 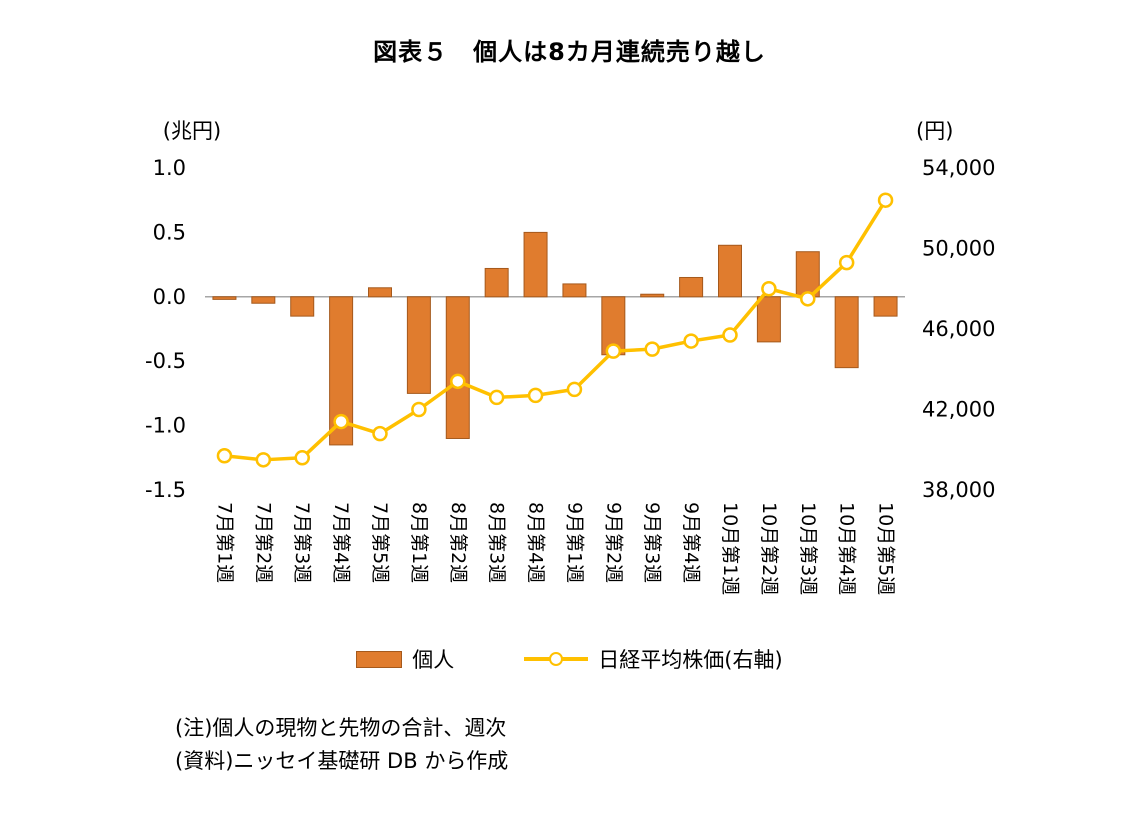 What do you see at coordinates (574, 542) in the screenshot?
I see `x-axis-label: 9月第1週` at bounding box center [574, 542].